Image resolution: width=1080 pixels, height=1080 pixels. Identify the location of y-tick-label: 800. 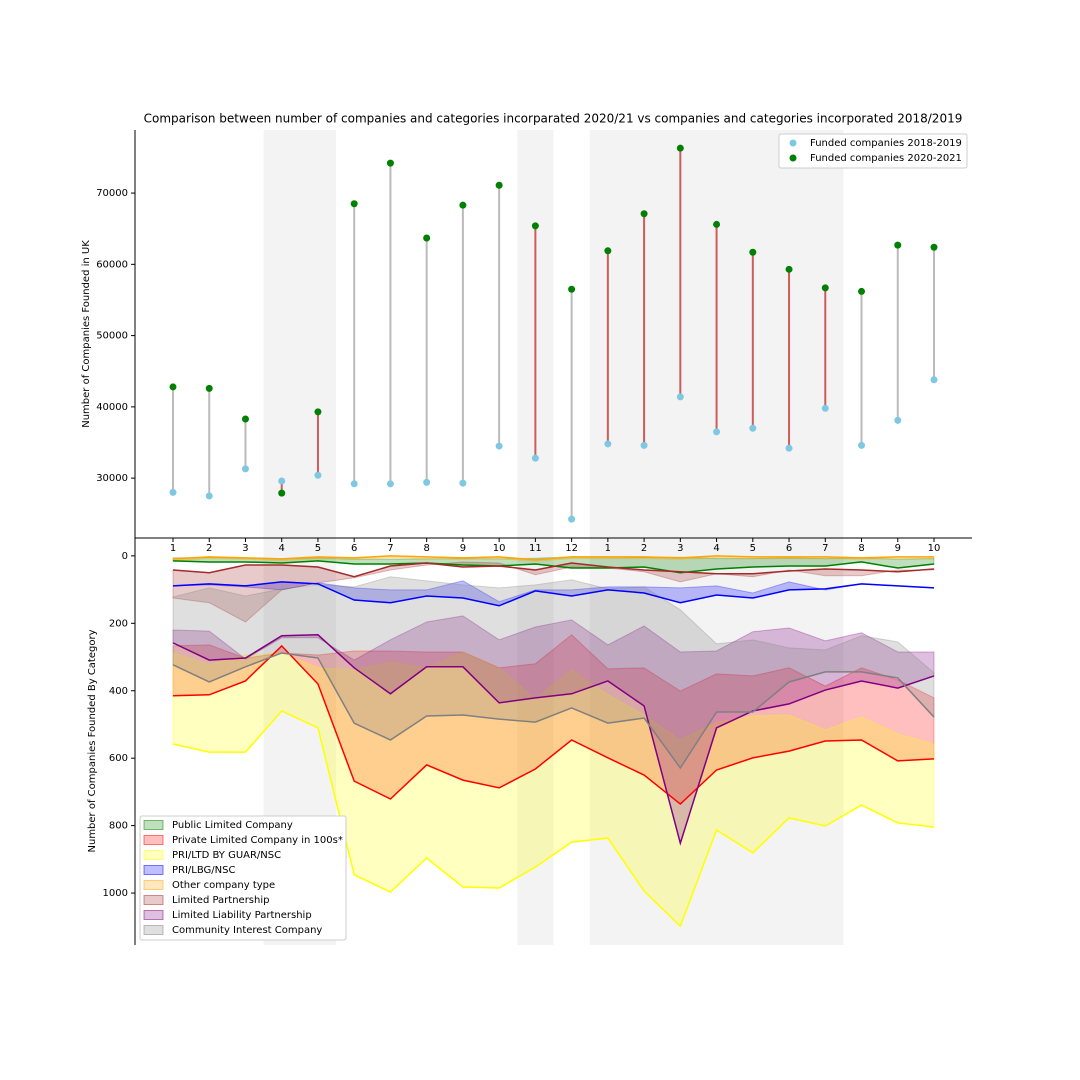
(118, 826).